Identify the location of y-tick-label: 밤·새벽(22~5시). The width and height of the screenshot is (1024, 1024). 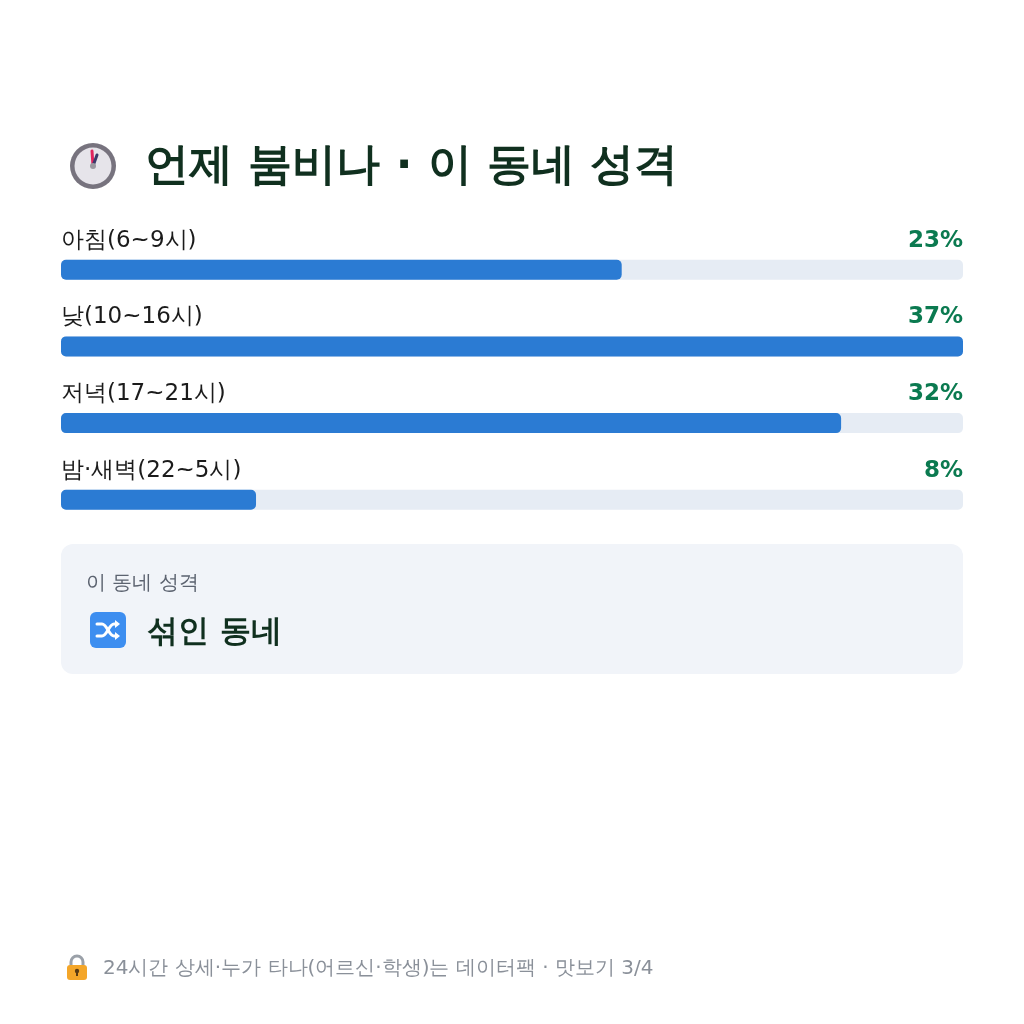
(151, 468).